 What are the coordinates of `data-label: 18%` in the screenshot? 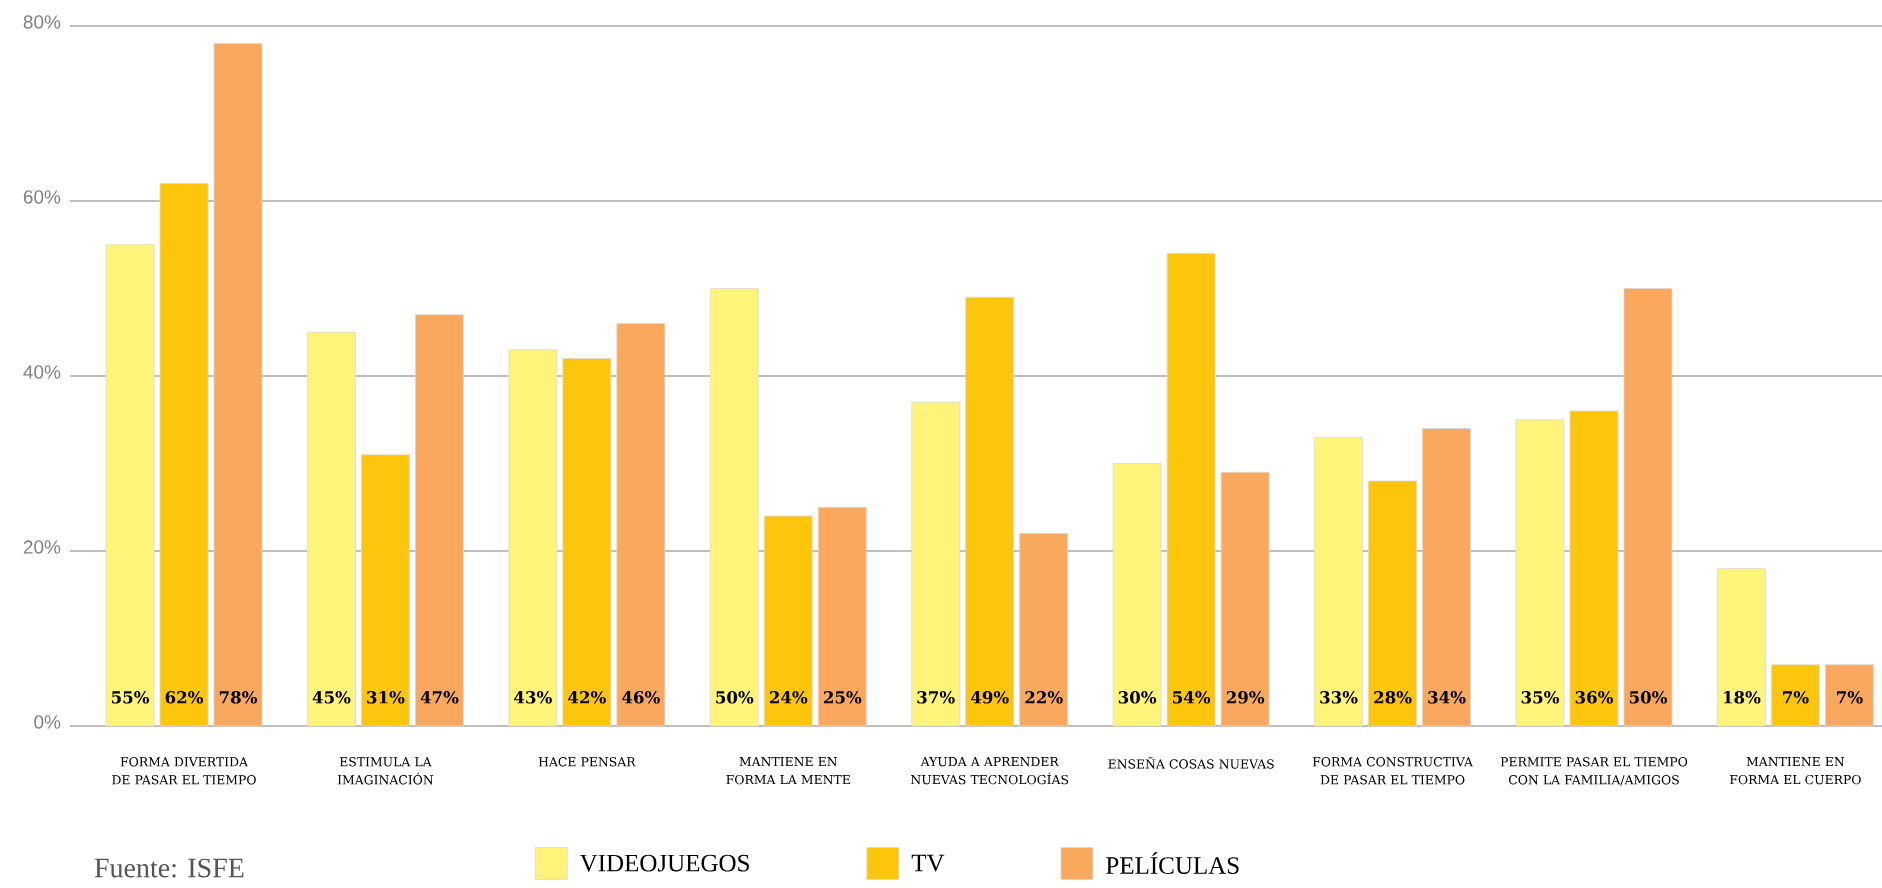 It's located at (1742, 697).